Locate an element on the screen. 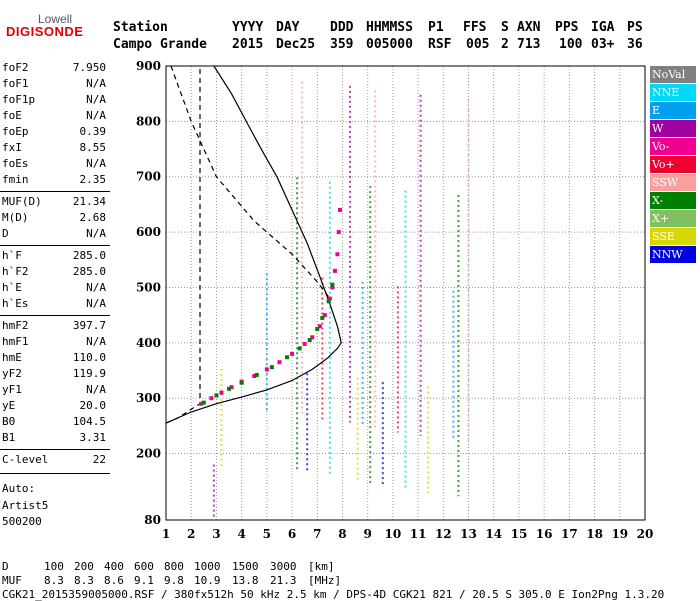  header-value: 713 is located at coordinates (529, 44).